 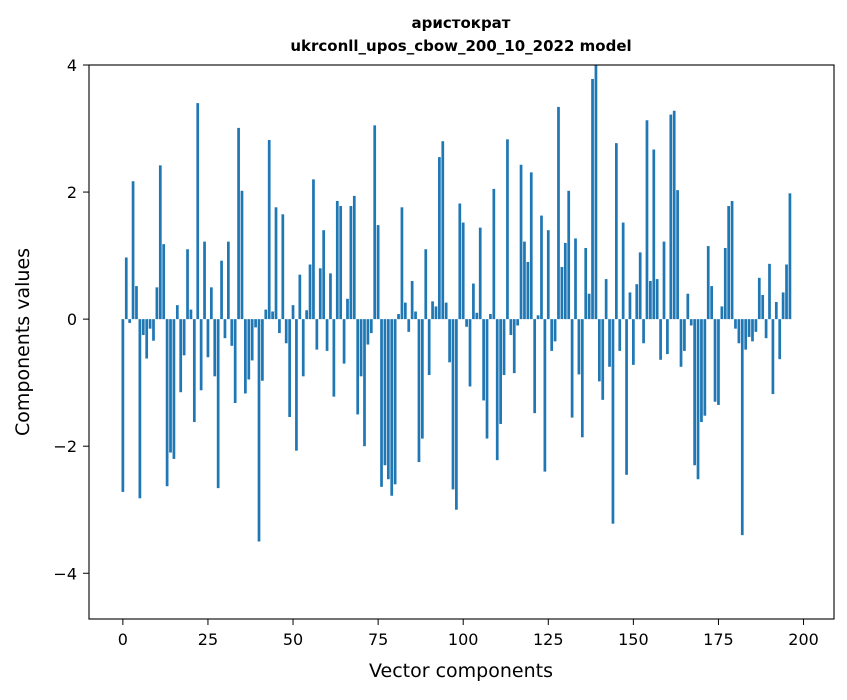 I want to click on x-axis-label: Vector components, so click(x=461, y=671).